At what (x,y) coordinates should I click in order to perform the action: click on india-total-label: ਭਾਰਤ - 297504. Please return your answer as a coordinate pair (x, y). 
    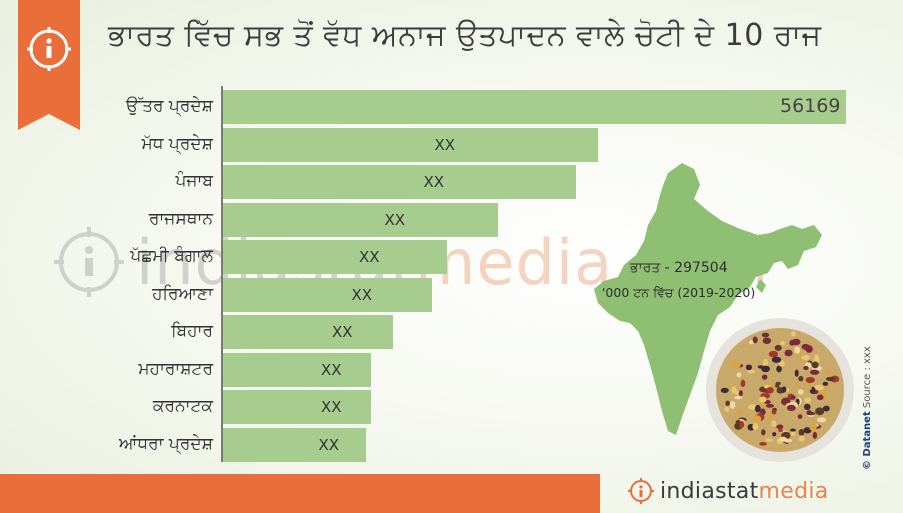
    Looking at the image, I should click on (679, 268).